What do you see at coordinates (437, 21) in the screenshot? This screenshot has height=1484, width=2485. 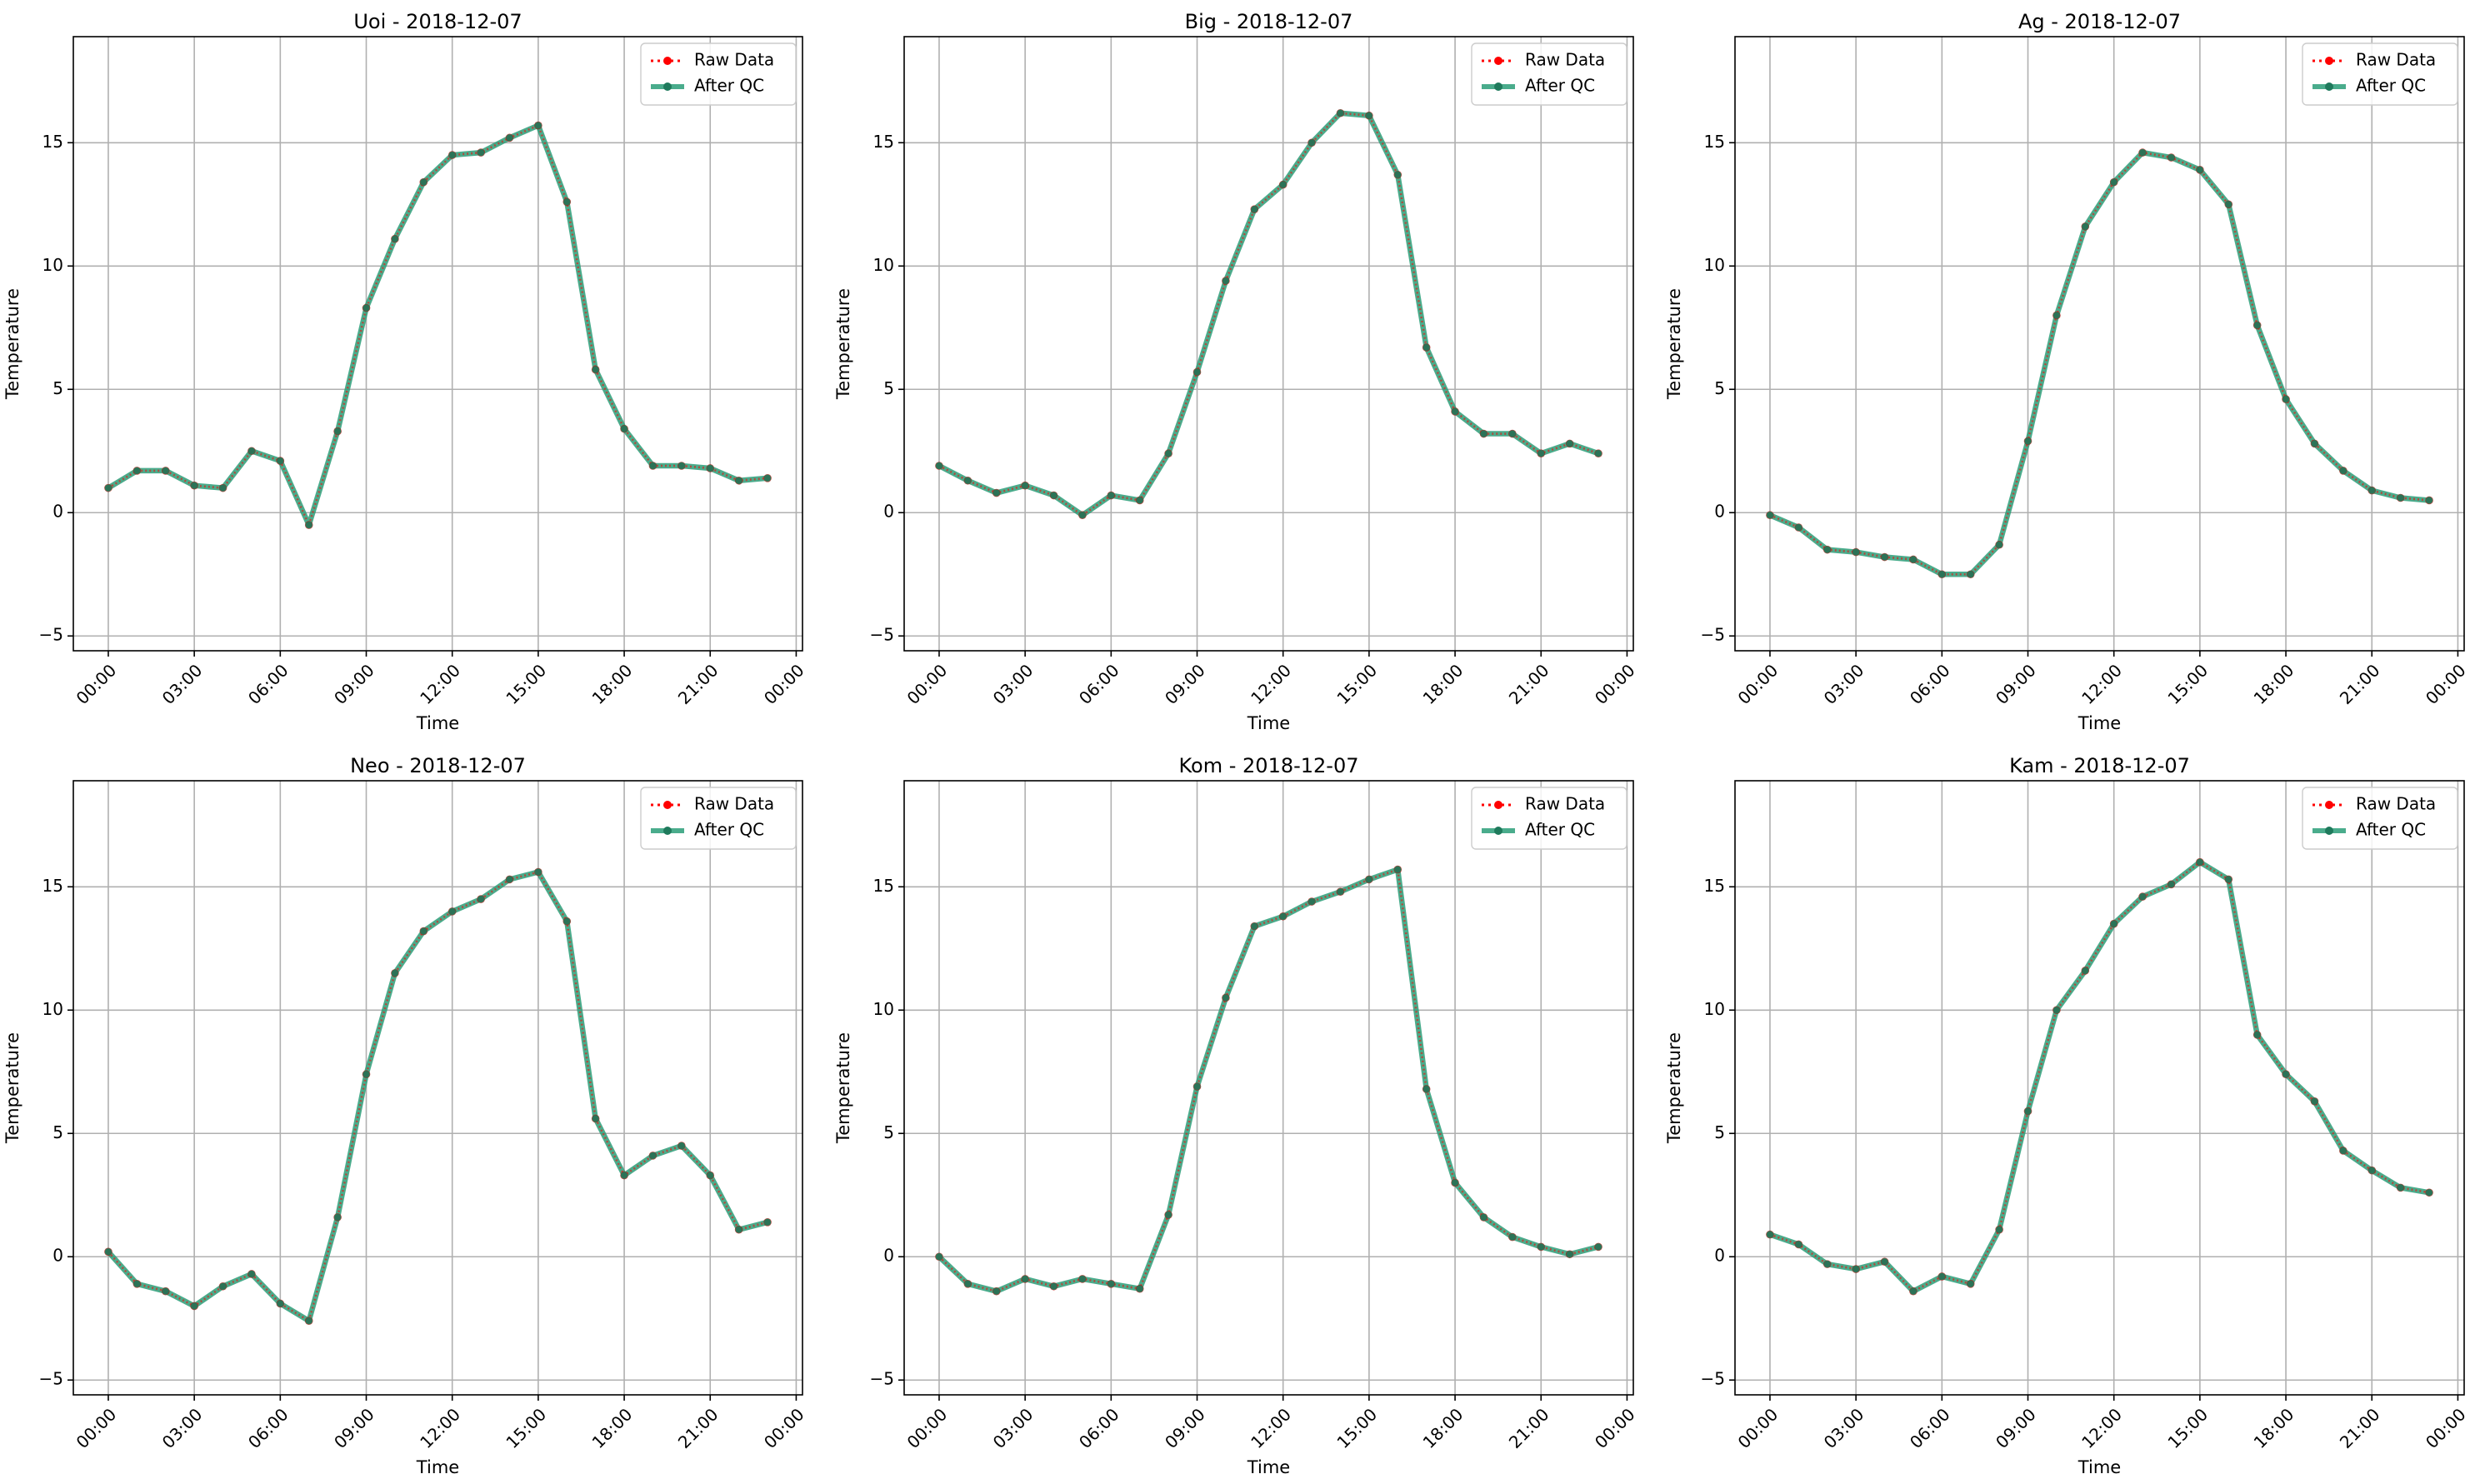 I see `chart-title: Uoi - 2018-12-07` at bounding box center [437, 21].